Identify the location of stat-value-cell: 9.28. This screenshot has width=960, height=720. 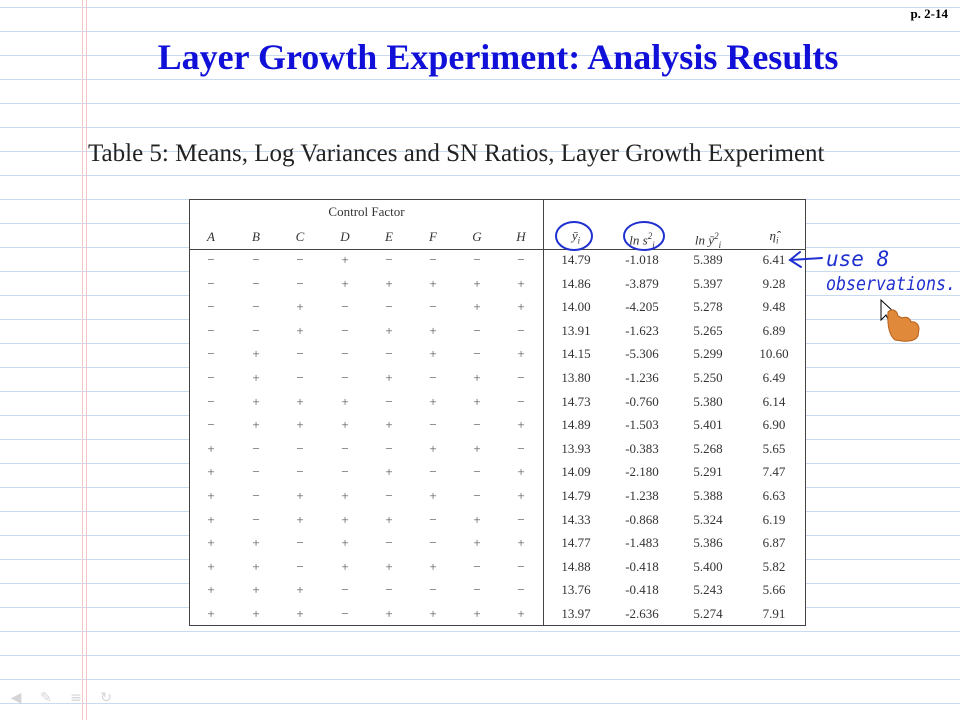
(774, 283).